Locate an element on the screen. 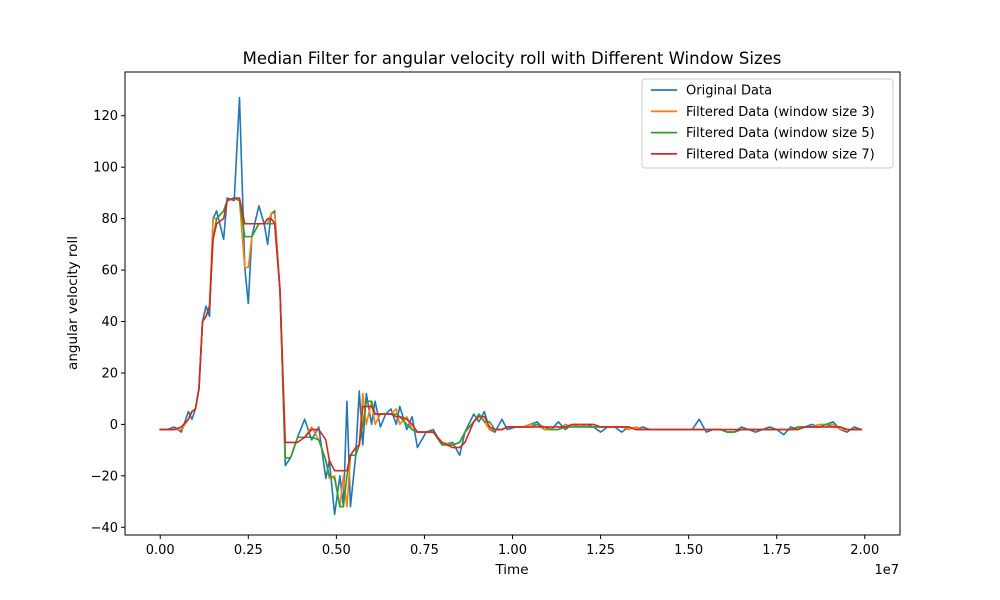  y-tick-label: 40 is located at coordinates (109, 322).